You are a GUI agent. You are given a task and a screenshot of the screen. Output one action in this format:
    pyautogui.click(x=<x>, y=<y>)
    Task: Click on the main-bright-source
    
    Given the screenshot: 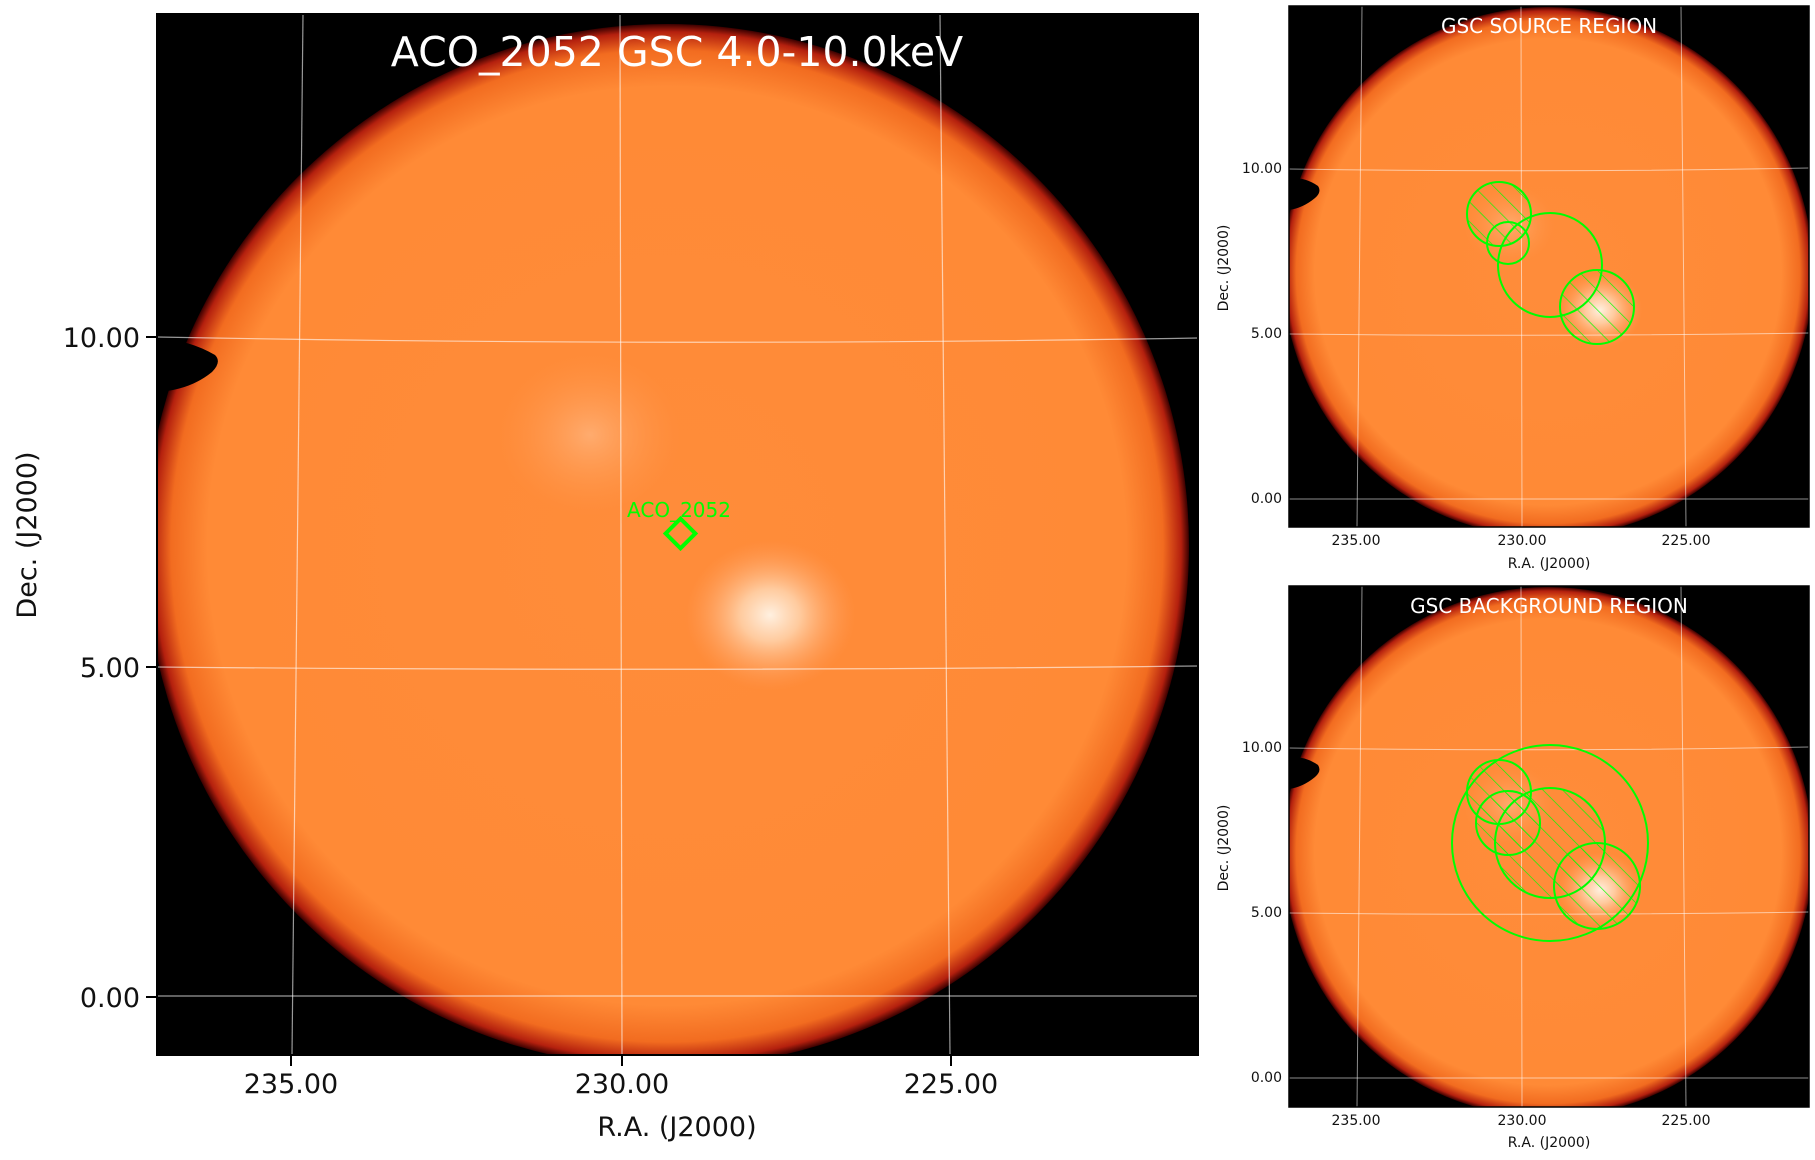 What is the action you would take?
    pyautogui.click(x=770, y=615)
    